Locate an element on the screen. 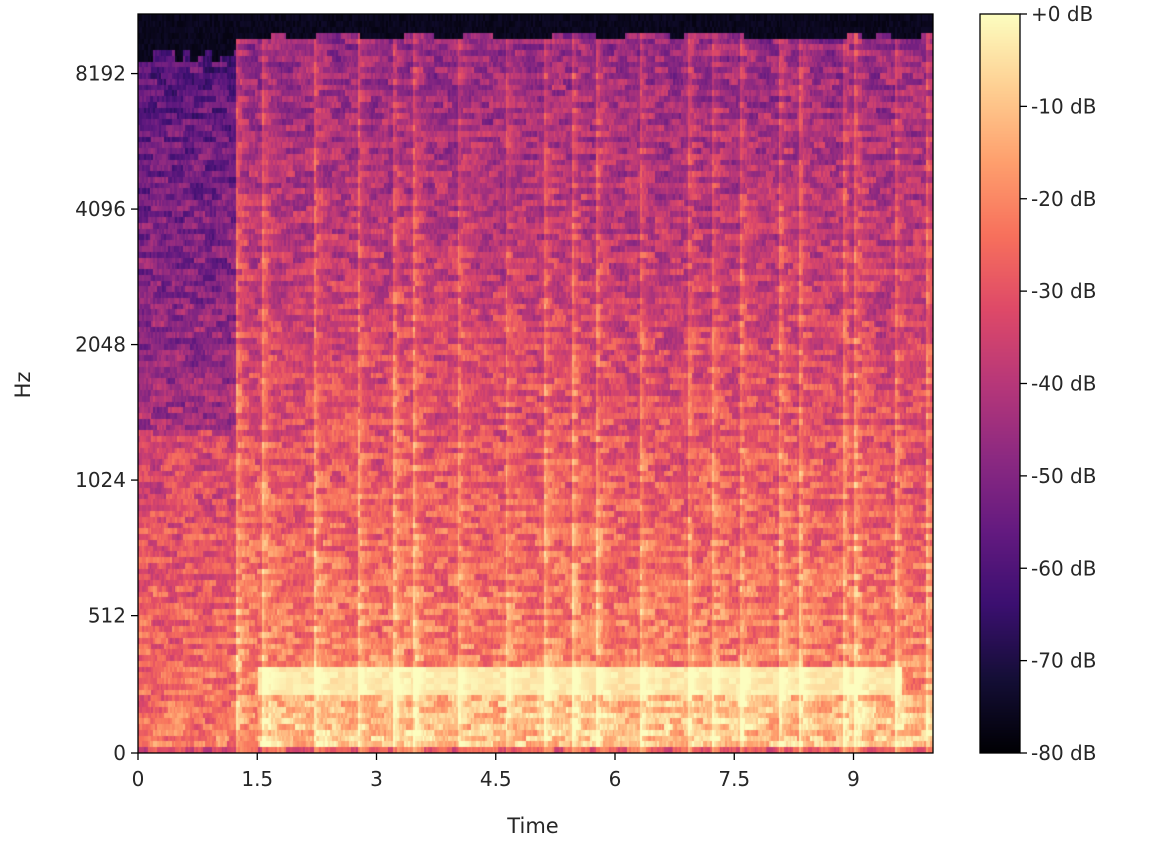 Image resolution: width=1152 pixels, height=844 pixels. x-tick-label: 4.5 is located at coordinates (496, 779).